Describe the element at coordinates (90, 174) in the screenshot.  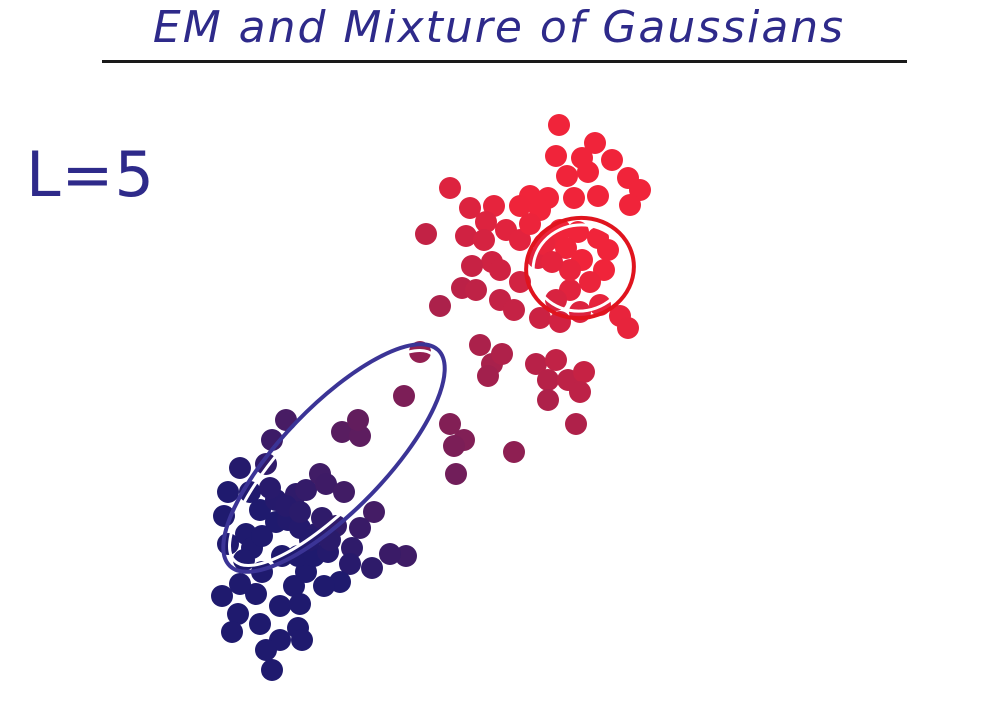
I see `iteration-label: L=5` at that location.